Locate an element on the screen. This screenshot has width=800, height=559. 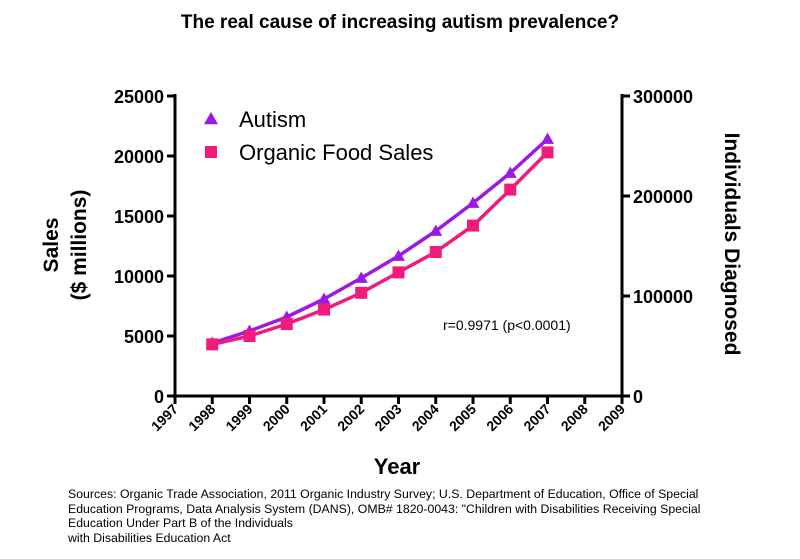
x-tick-label: 2008 is located at coordinates (574, 417).